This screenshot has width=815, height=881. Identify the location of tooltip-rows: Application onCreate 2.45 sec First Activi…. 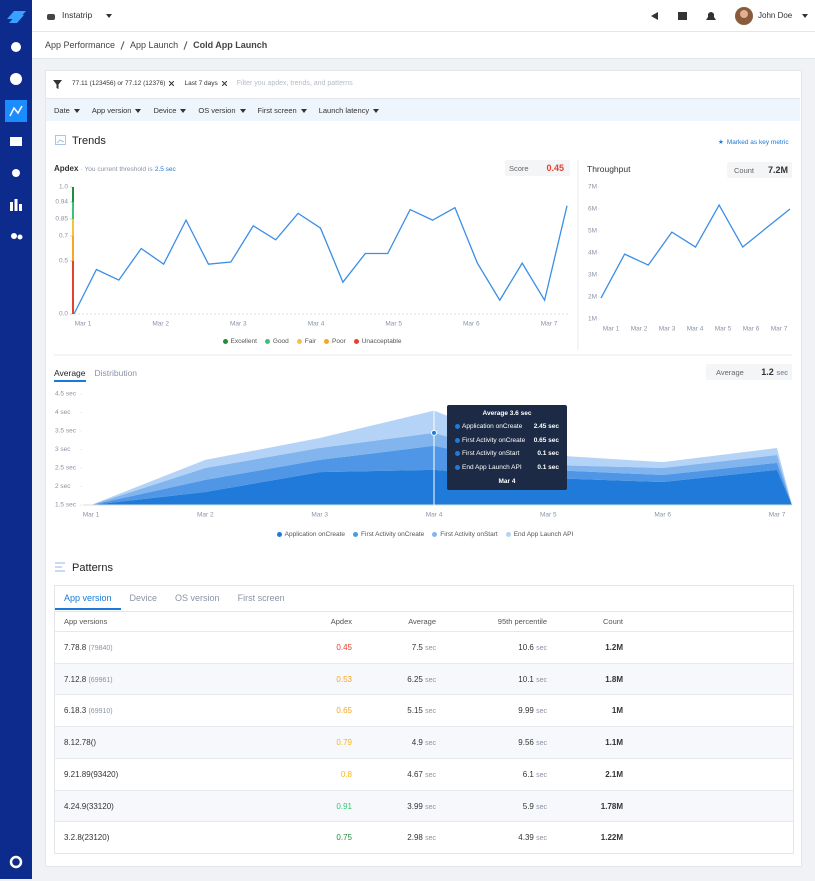
(507, 447).